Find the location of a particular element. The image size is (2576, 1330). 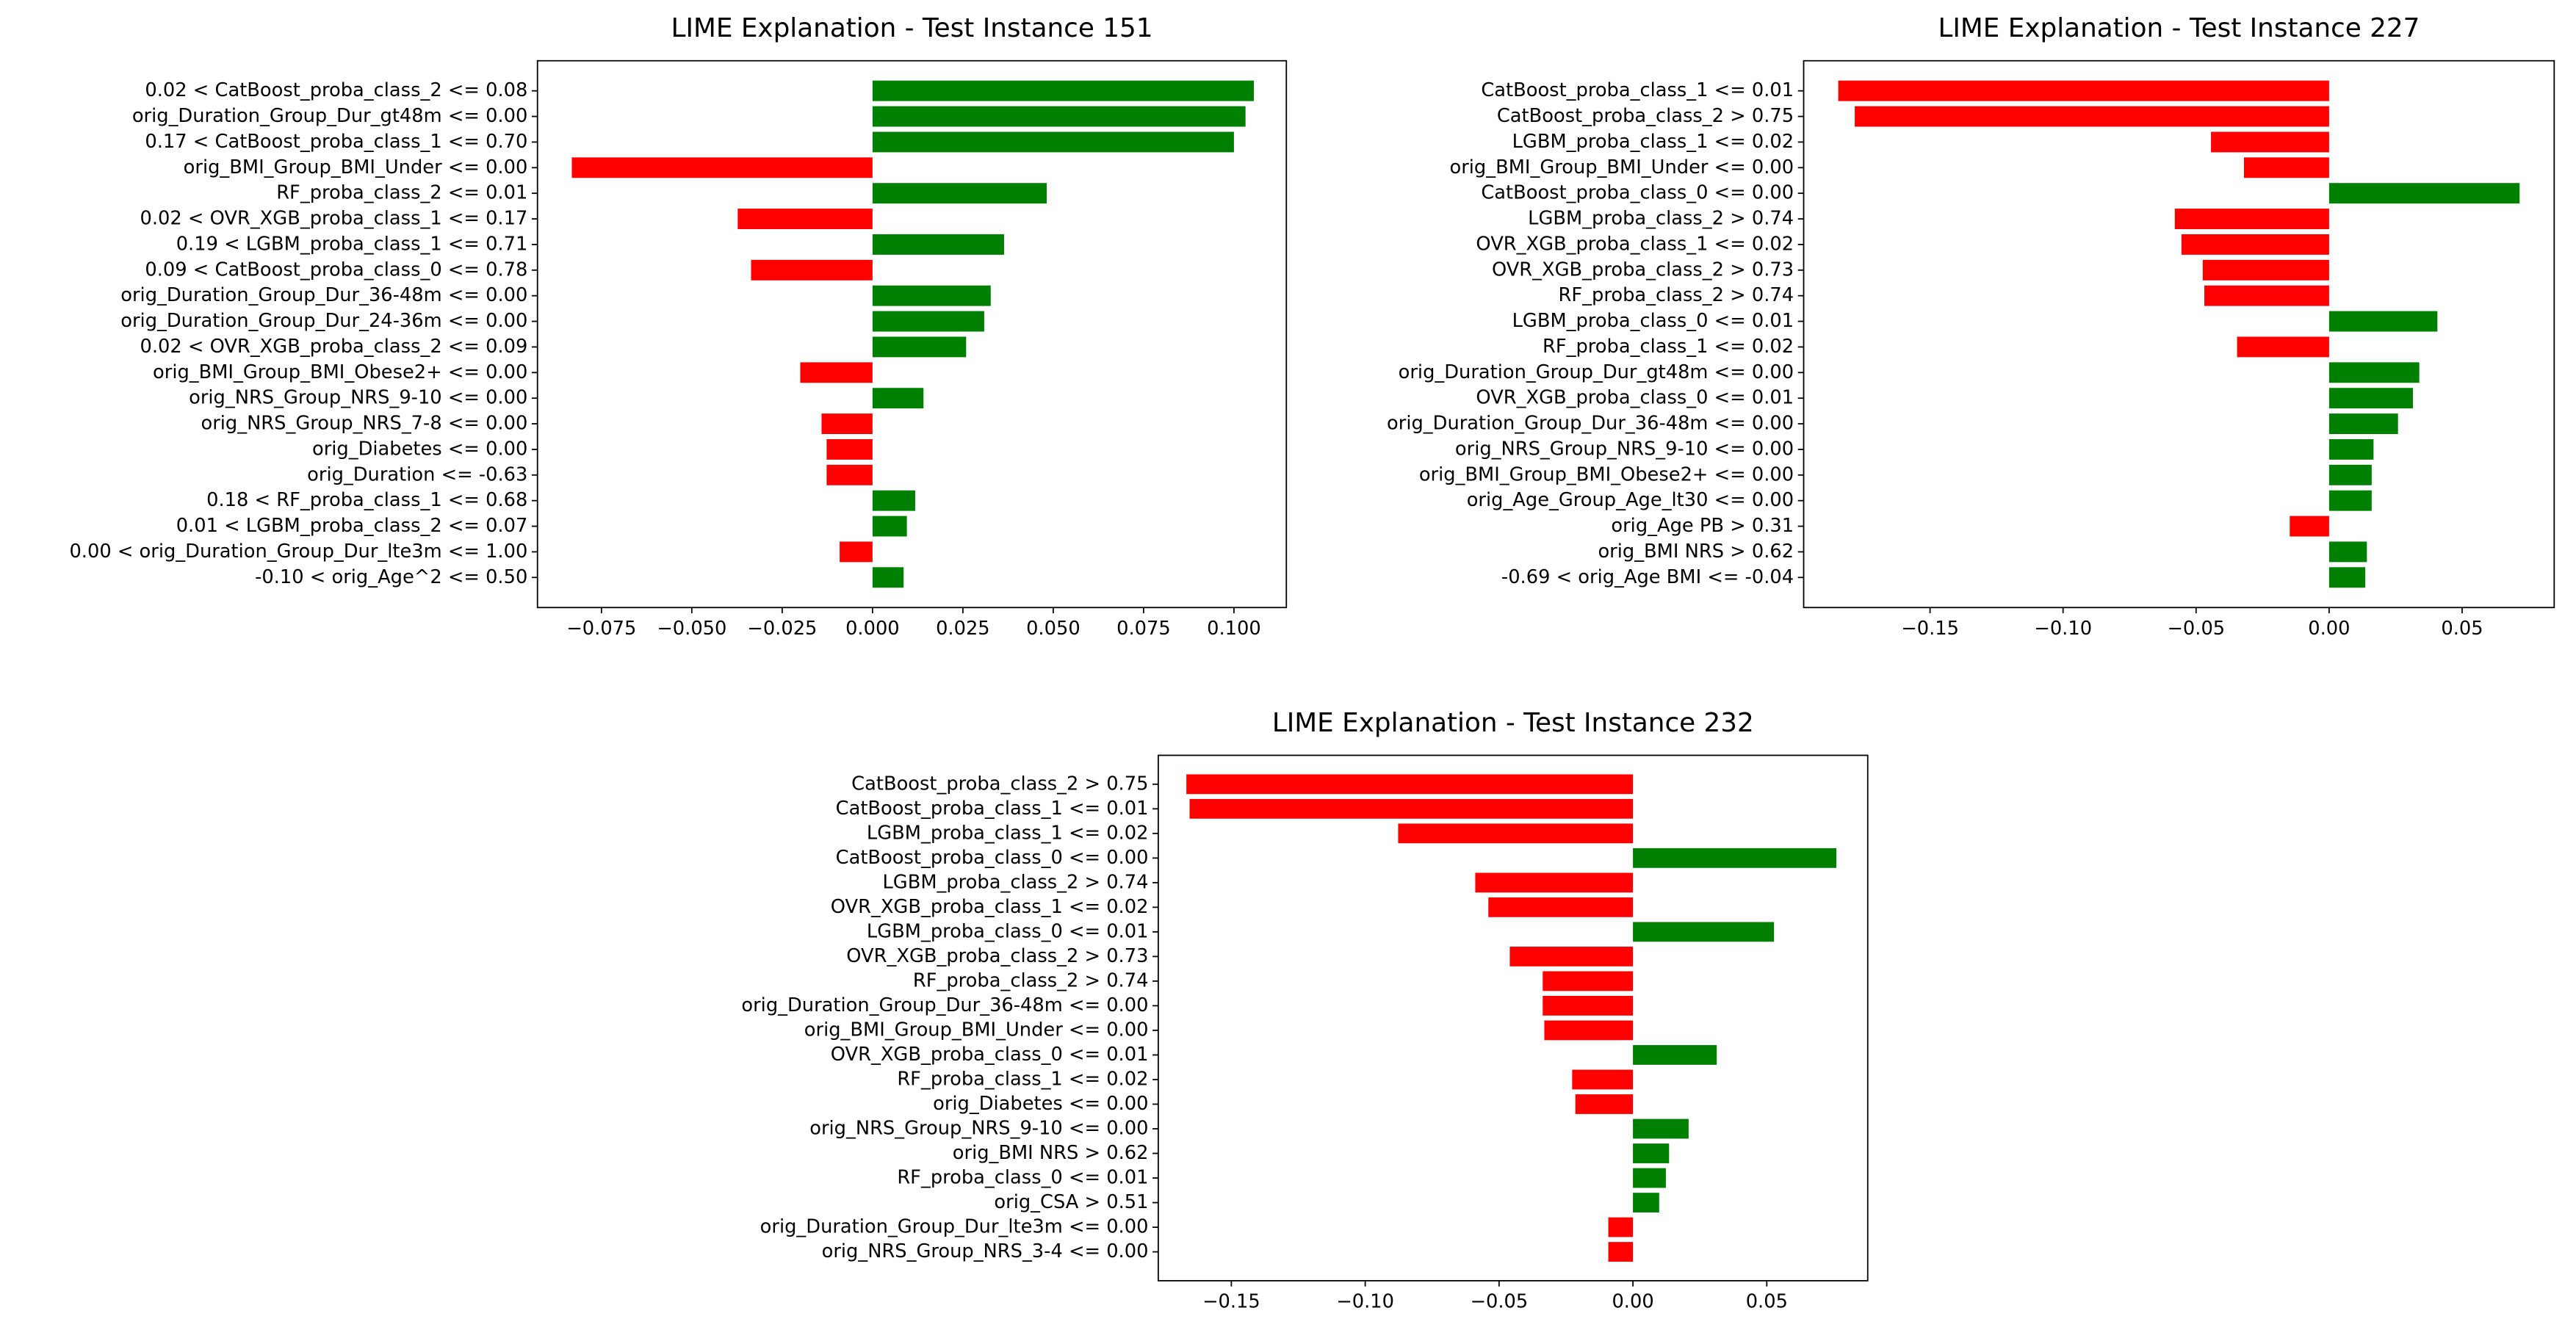

y-tick-label: OVR_XGB_proba_class_2 > 0.73 is located at coordinates (997, 956).